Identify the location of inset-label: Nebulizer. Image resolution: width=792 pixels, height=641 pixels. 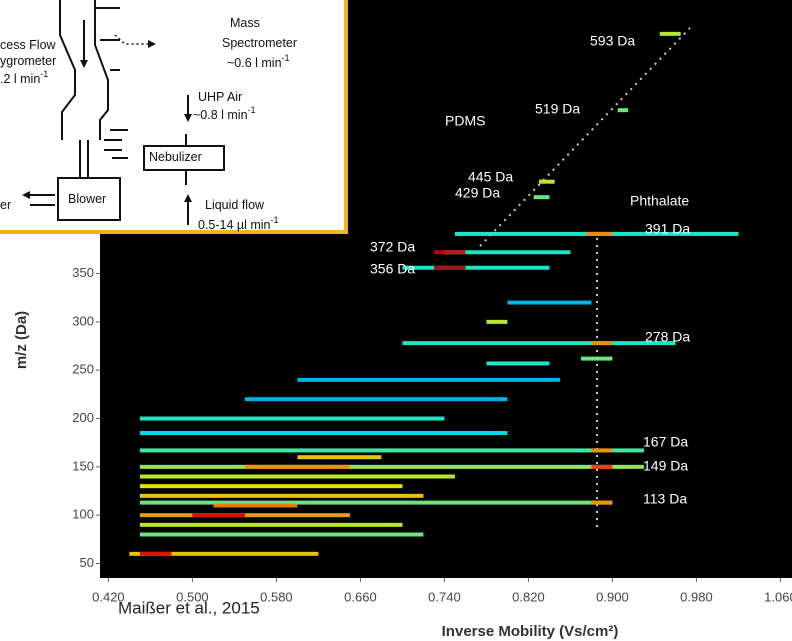
(175, 157).